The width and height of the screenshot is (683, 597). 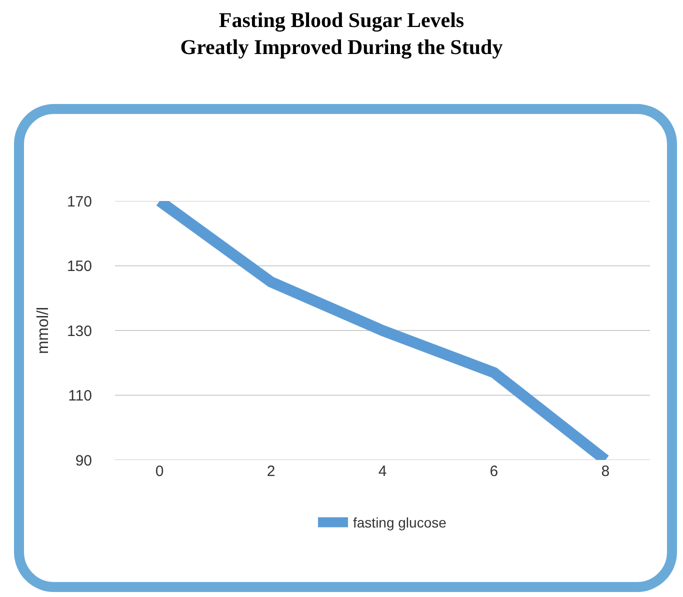 I want to click on y-axis-title: mmol/l, so click(x=43, y=330).